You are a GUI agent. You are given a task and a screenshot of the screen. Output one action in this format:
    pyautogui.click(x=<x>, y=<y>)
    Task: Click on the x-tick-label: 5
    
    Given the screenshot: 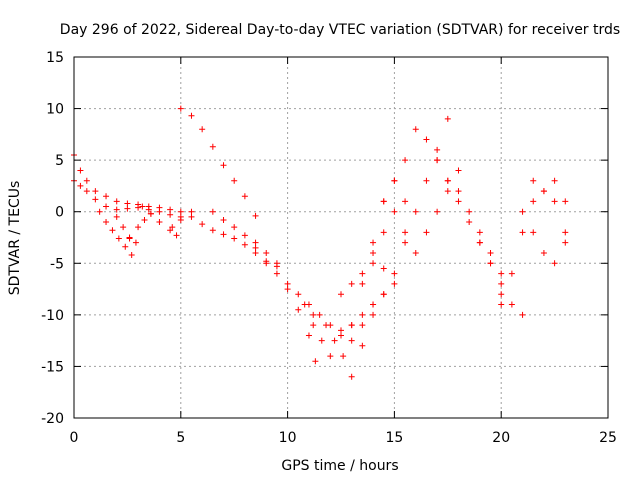 What is the action you would take?
    pyautogui.click(x=180, y=438)
    